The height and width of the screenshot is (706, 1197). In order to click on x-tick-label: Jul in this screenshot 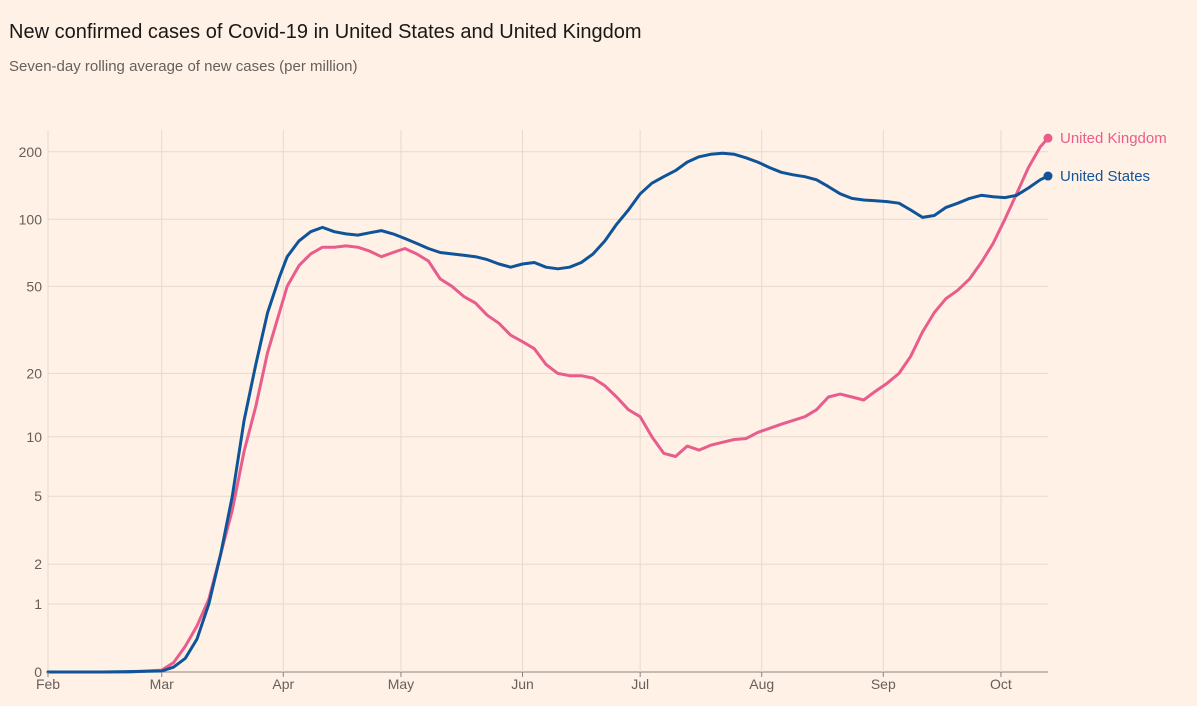, I will do `click(640, 684)`.